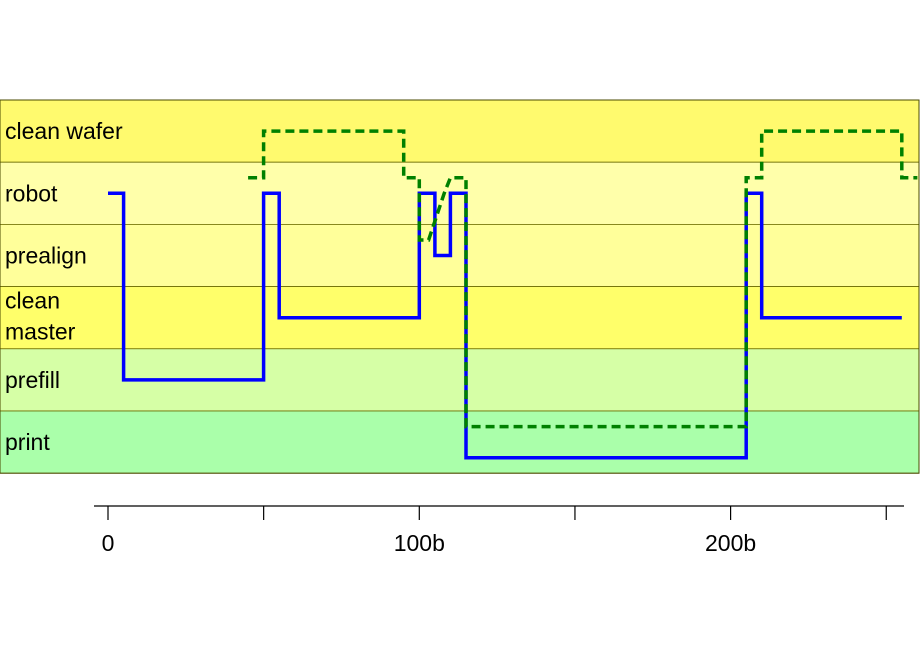  What do you see at coordinates (108, 543) in the screenshot?
I see `x-tick-label: 0` at bounding box center [108, 543].